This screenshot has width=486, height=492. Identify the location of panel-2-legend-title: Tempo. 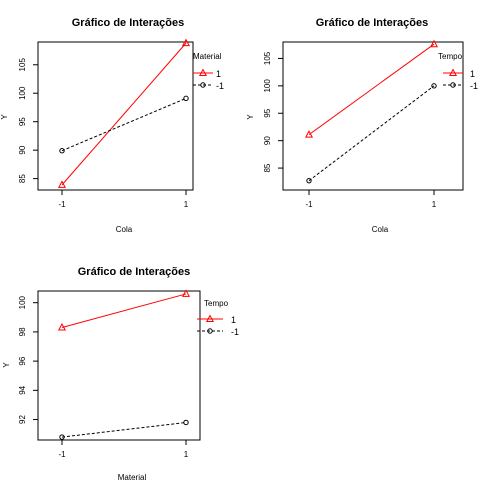
(450, 56).